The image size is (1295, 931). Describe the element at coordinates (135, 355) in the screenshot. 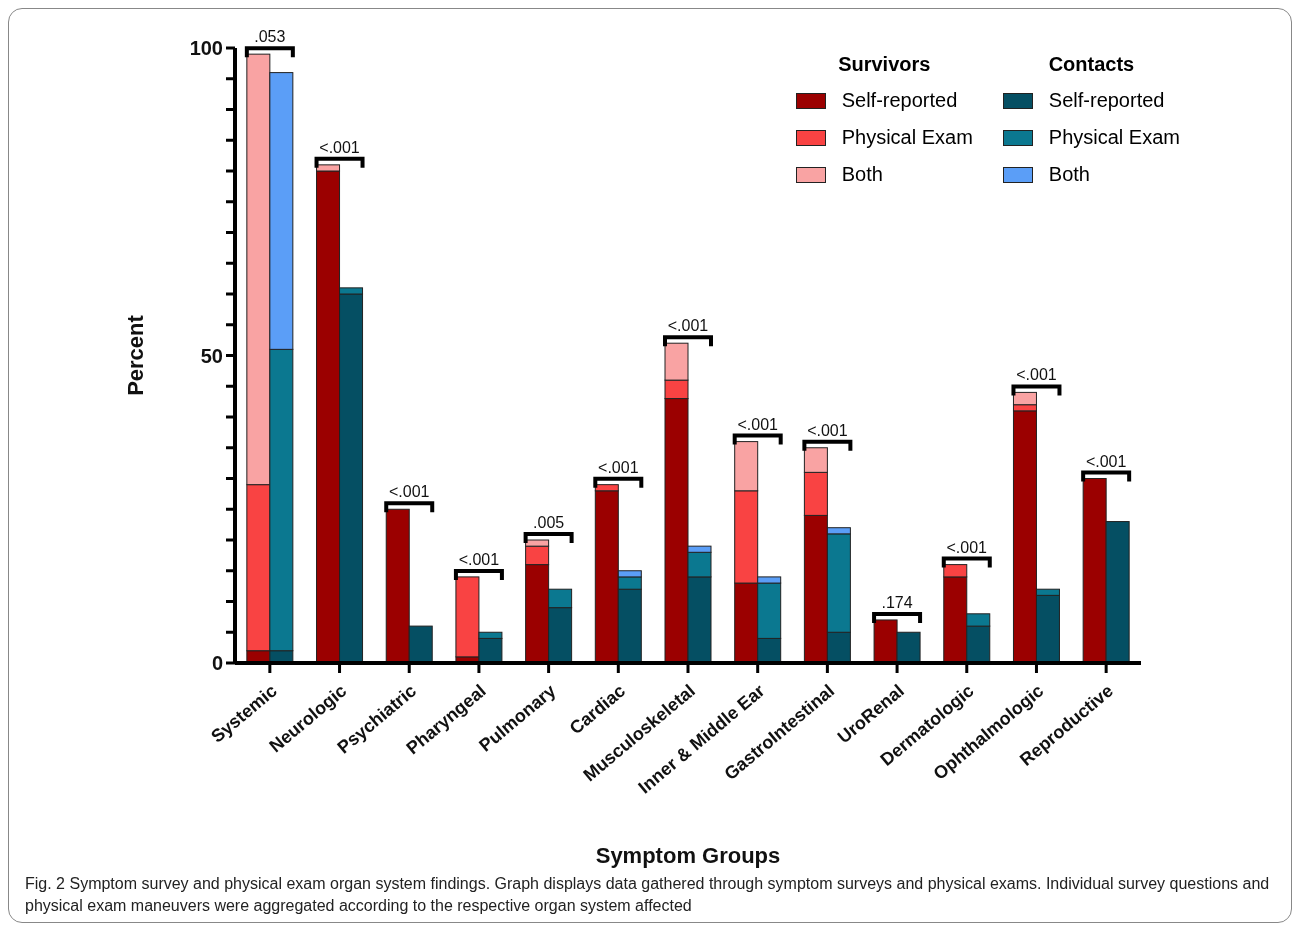

I see `y-axis-title: Percent` at that location.